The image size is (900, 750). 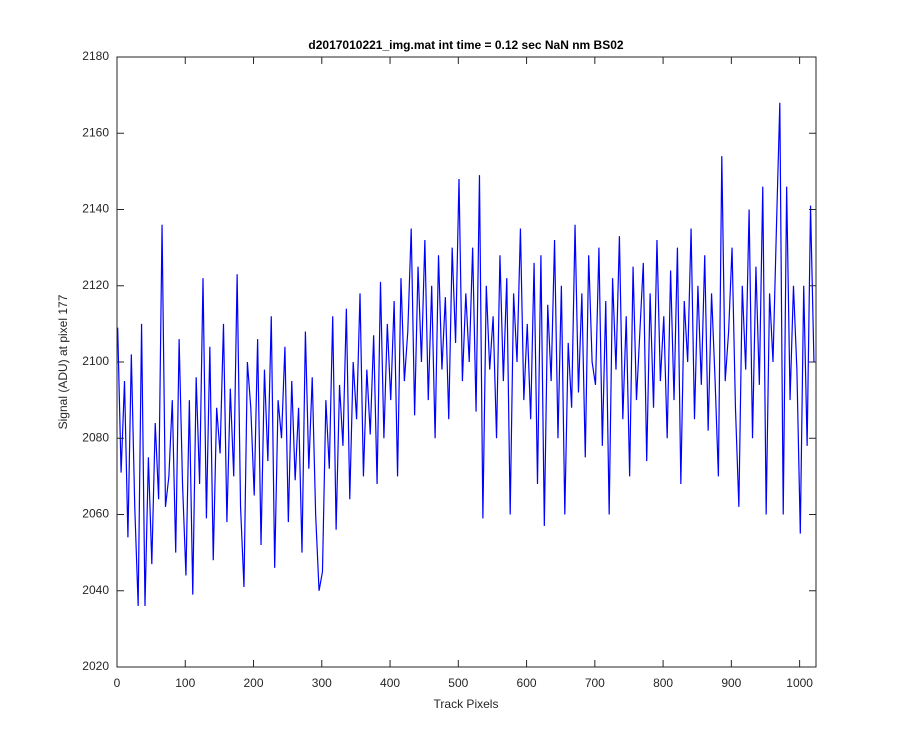 What do you see at coordinates (117, 683) in the screenshot?
I see `x-tick-label: 0` at bounding box center [117, 683].